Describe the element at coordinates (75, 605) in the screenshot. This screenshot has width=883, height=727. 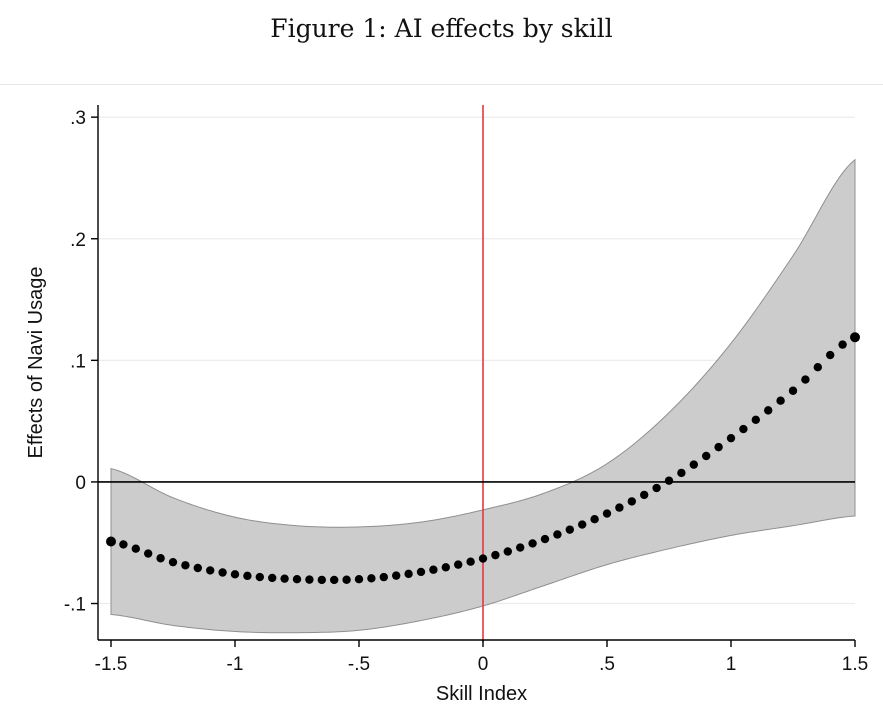
I see `y-tick-label: -.1` at that location.